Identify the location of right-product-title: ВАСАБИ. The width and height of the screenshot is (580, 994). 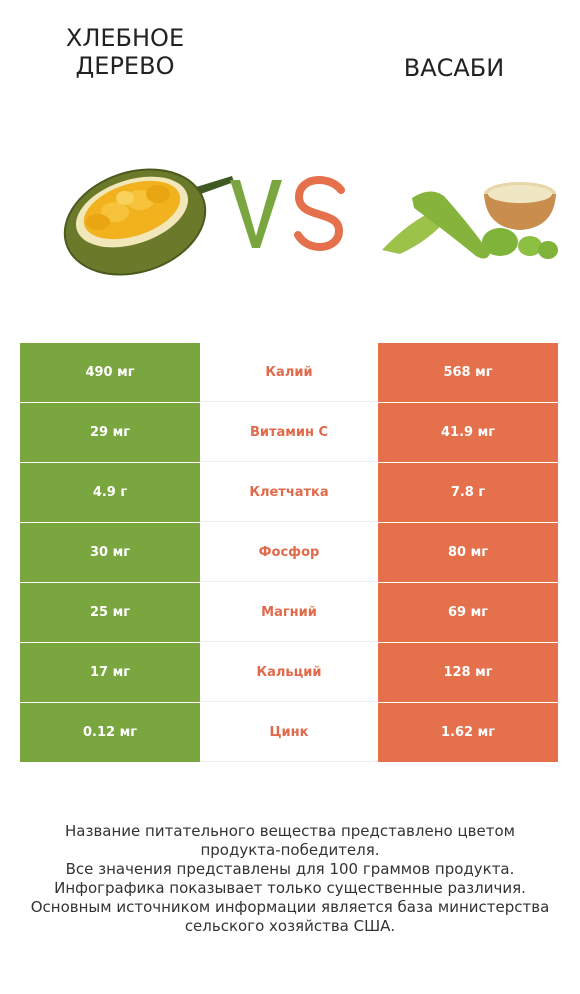
(454, 68).